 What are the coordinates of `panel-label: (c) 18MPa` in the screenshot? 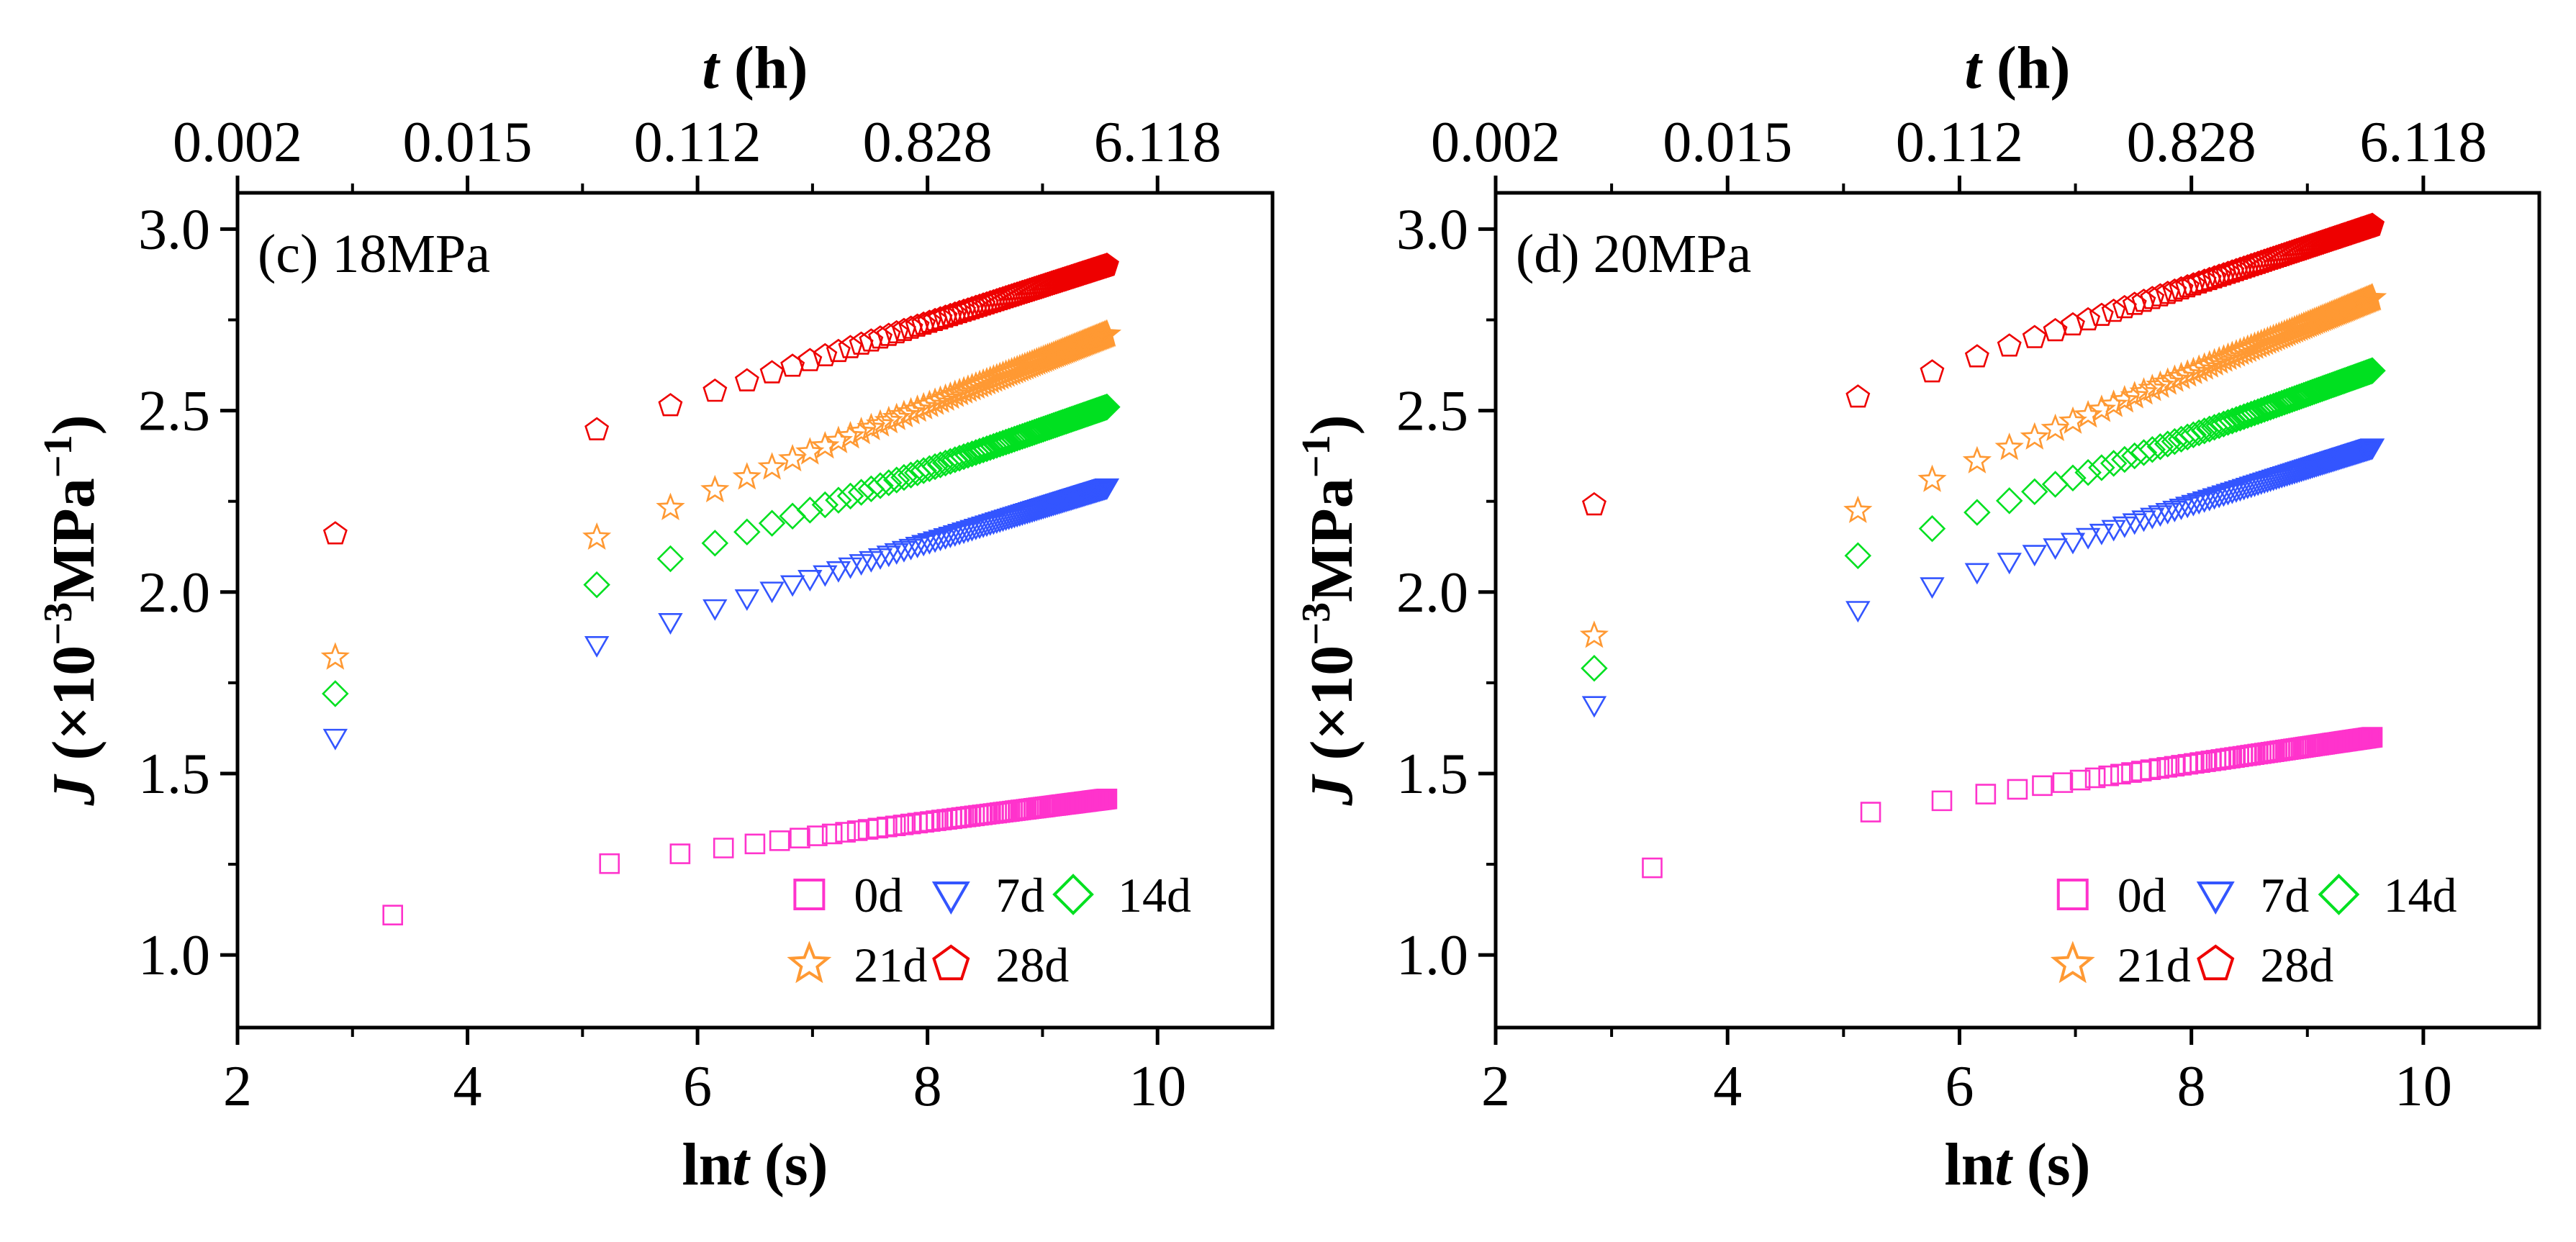 It's located at (374, 254).